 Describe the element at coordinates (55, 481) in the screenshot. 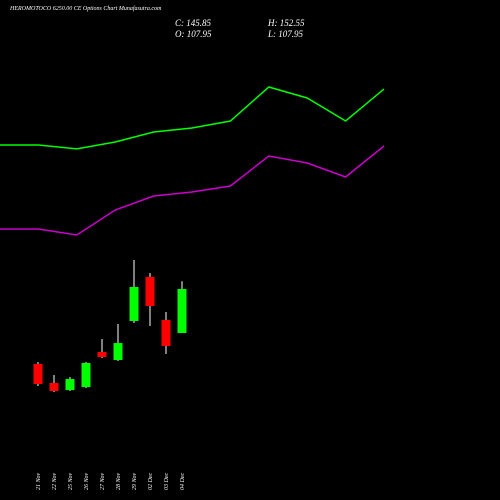

I see `x-tick-label: 22 Nov` at that location.